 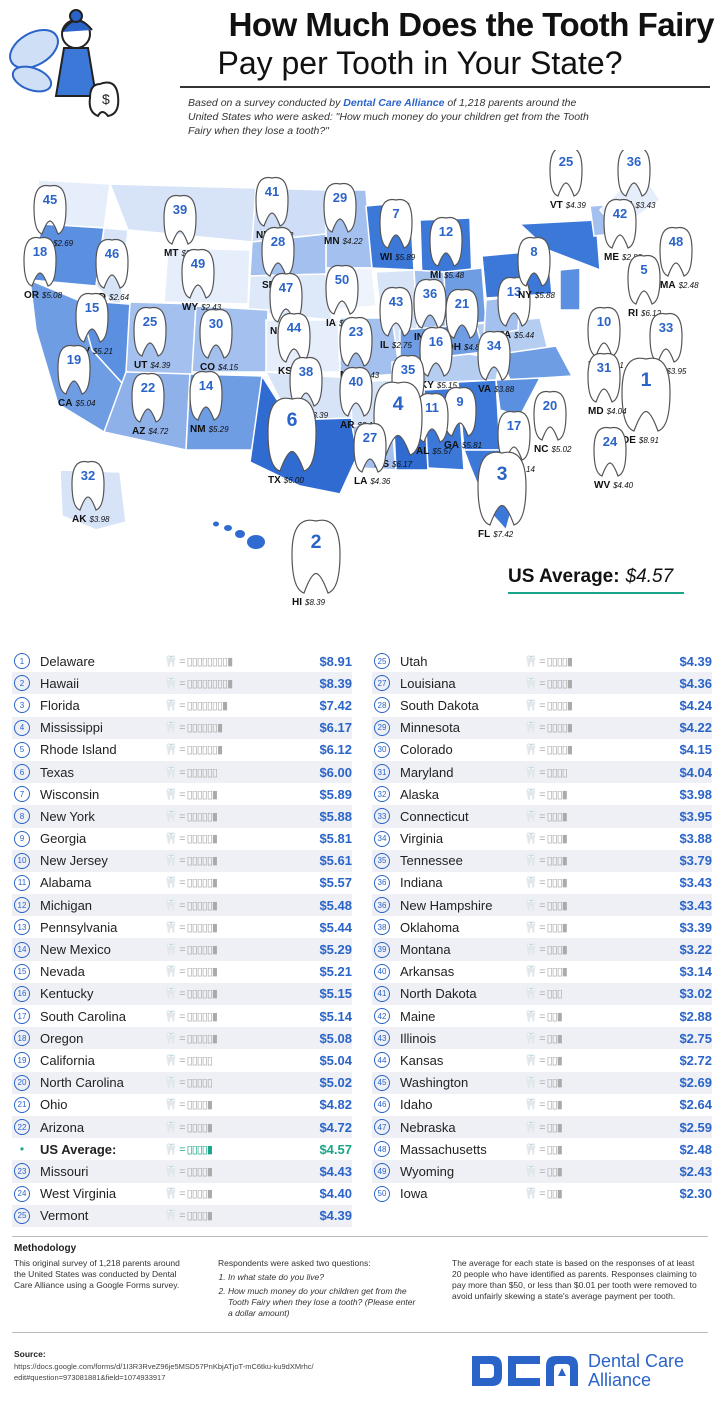 What do you see at coordinates (63, 839) in the screenshot?
I see `state-name: Georgia` at bounding box center [63, 839].